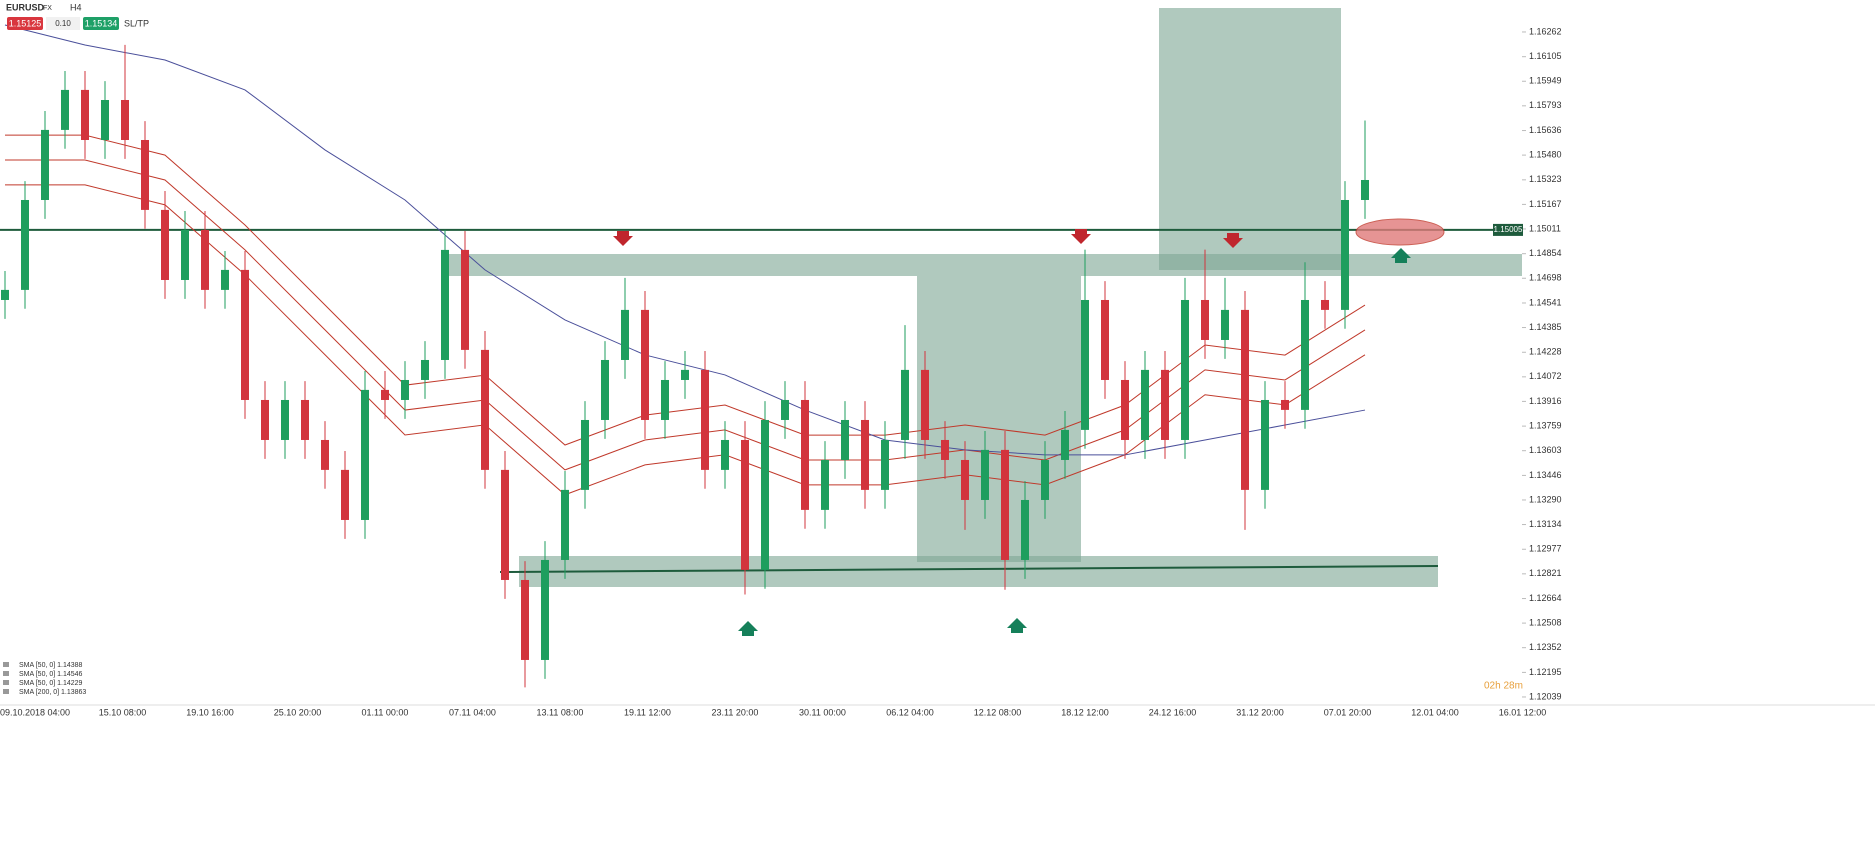 The image size is (1875, 860). I want to click on size-box, so click(63, 23).